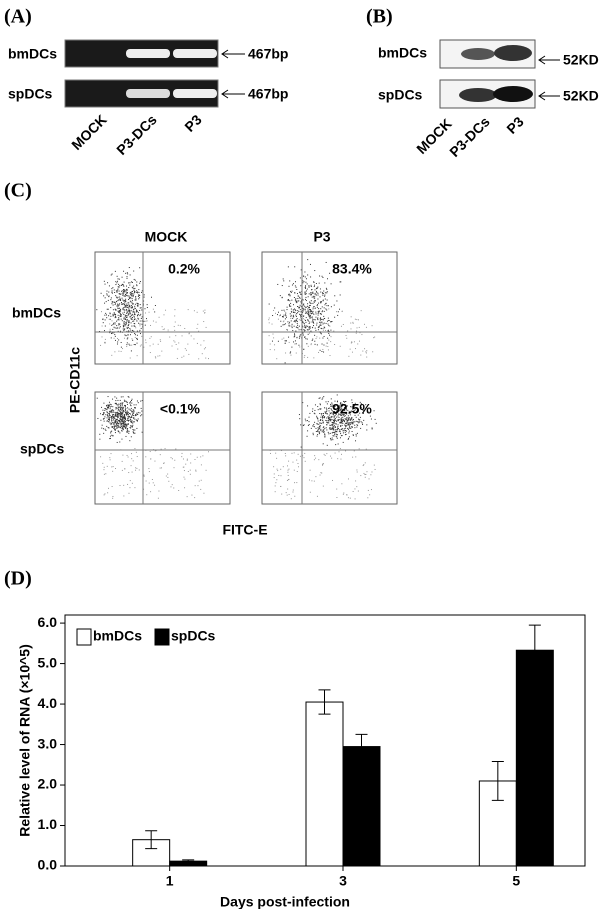 Image resolution: width=600 pixels, height=909 pixels. Describe the element at coordinates (549, 78) in the screenshot. I see `arrow` at that location.